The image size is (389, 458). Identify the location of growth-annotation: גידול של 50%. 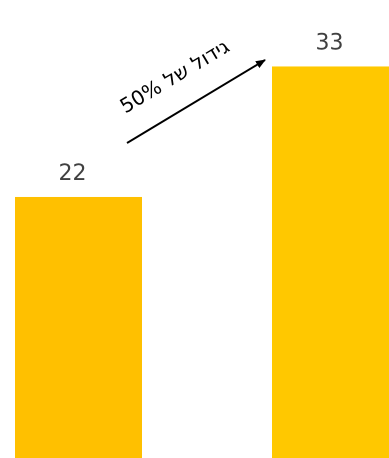
(190, 89).